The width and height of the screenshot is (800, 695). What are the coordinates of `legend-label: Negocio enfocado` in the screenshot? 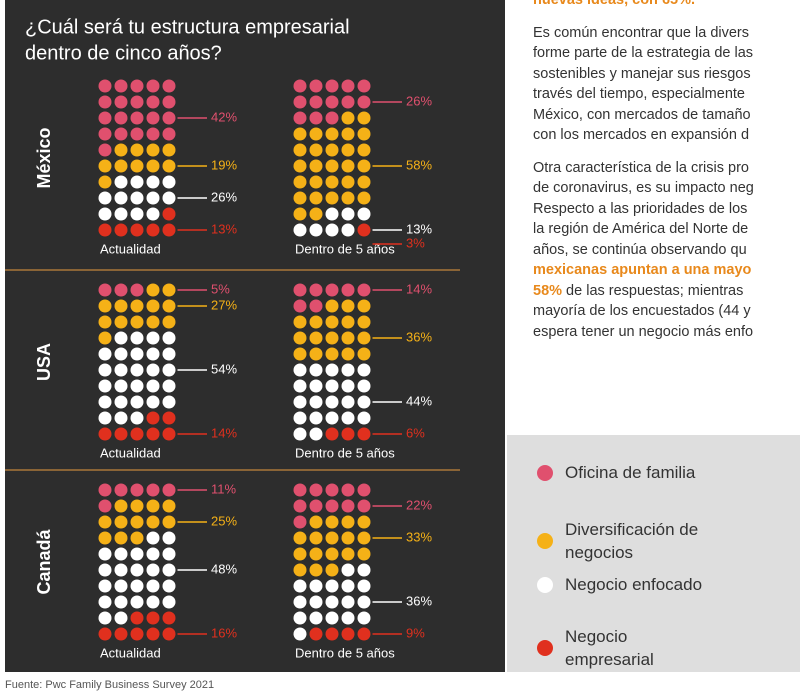 It's located at (634, 584).